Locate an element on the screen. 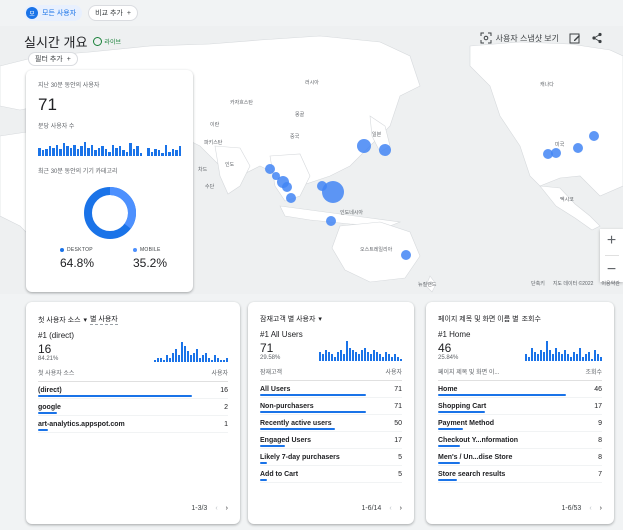  shortcuts-link: 단축키 is located at coordinates (538, 284).